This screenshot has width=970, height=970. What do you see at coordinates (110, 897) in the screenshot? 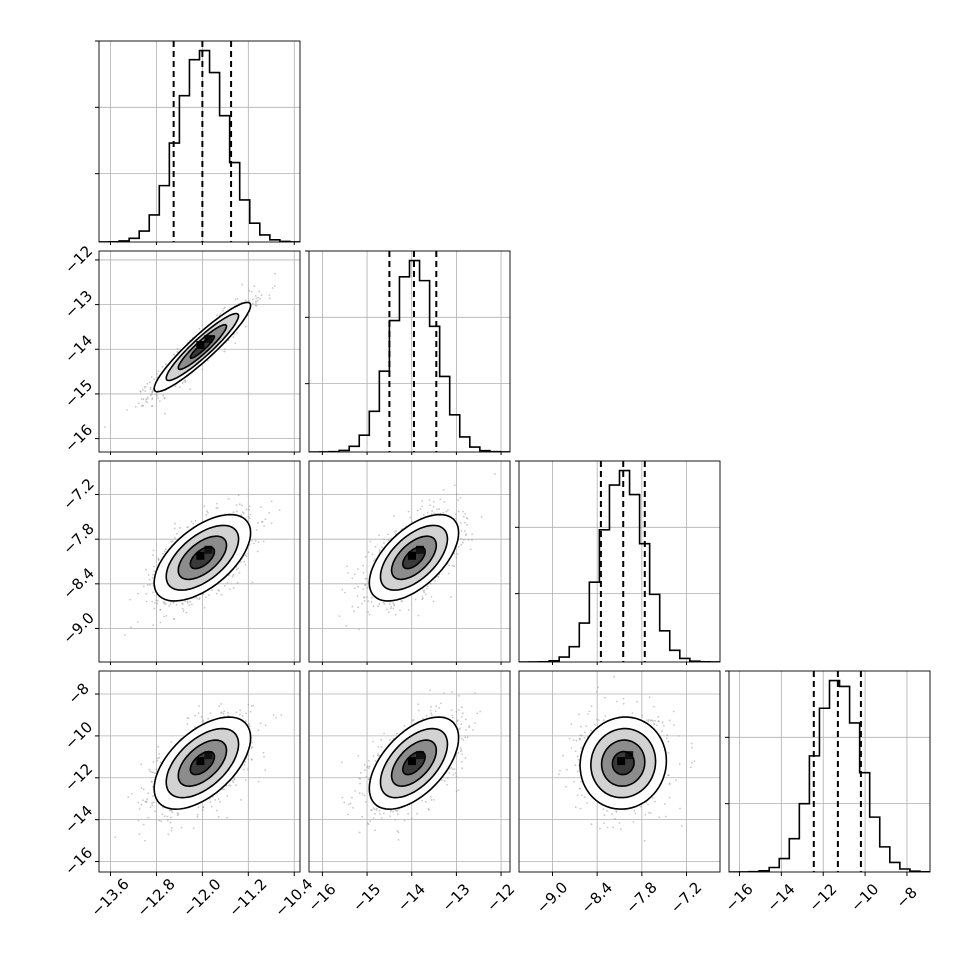
I see `x-tick-label: −13.6` at bounding box center [110, 897].